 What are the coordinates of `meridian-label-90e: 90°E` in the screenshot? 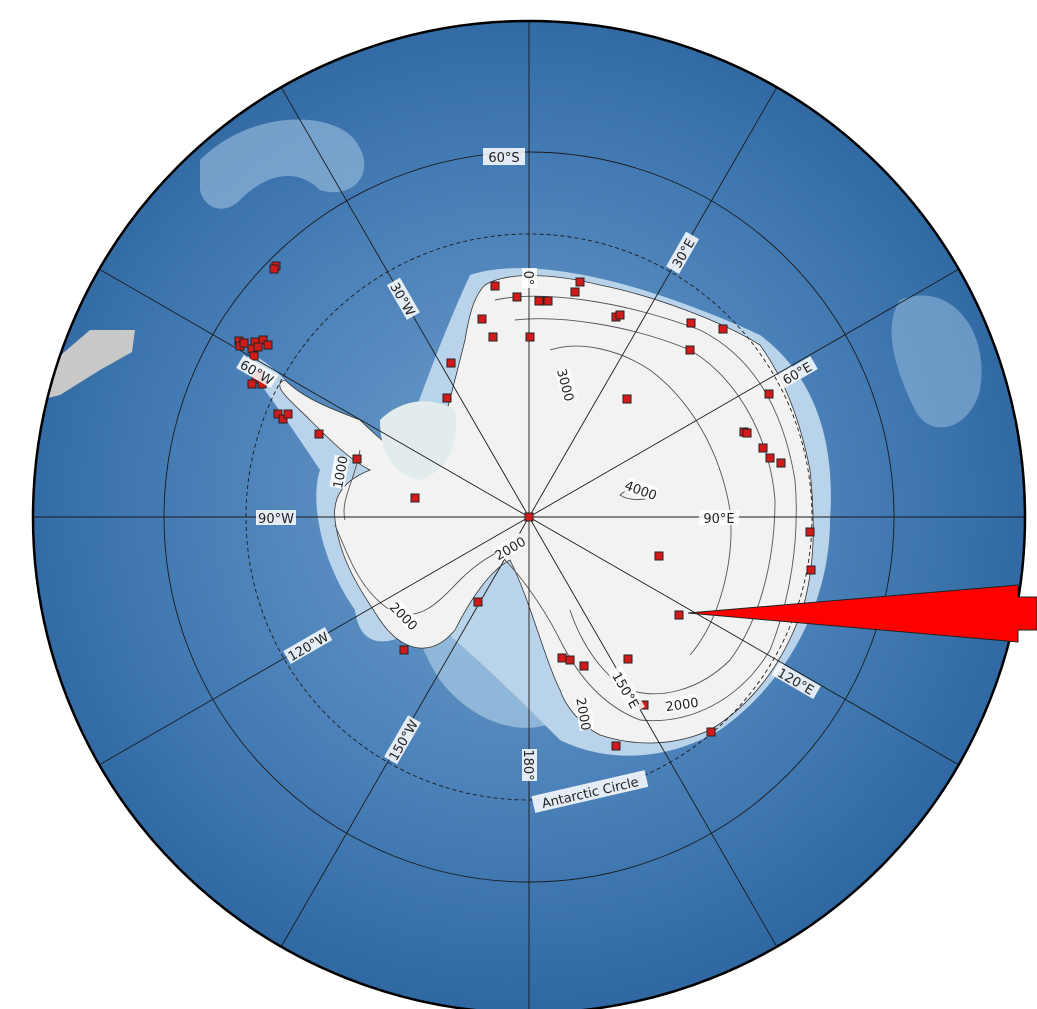 It's located at (718, 519).